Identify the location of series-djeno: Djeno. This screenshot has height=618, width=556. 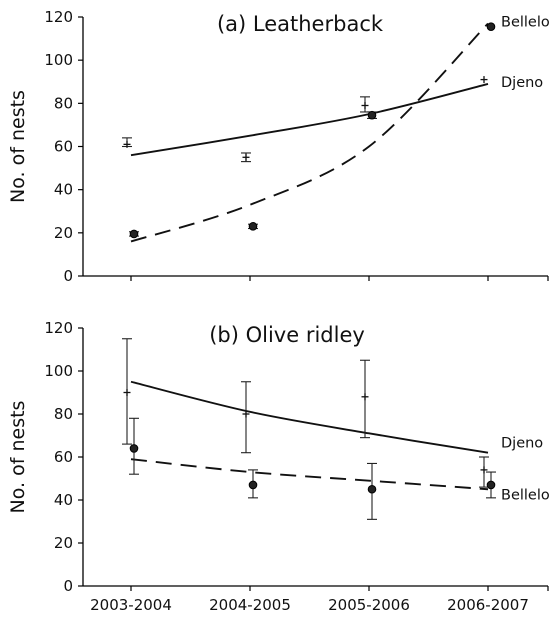
(332, 119).